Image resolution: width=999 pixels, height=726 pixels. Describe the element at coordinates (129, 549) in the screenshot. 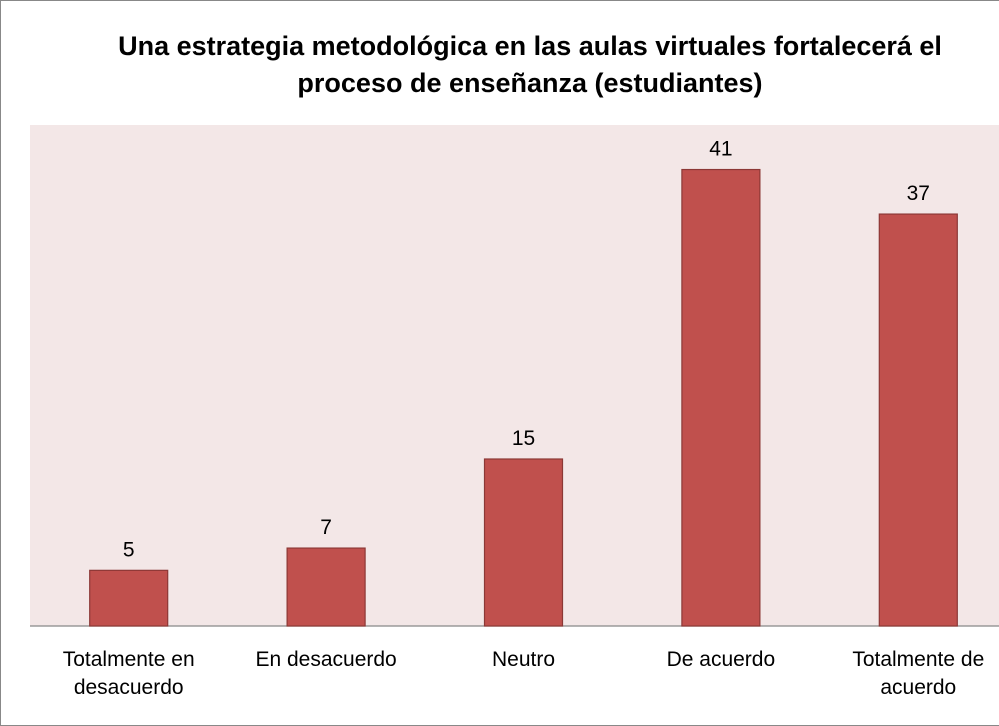

I see `data-label: 5` at that location.